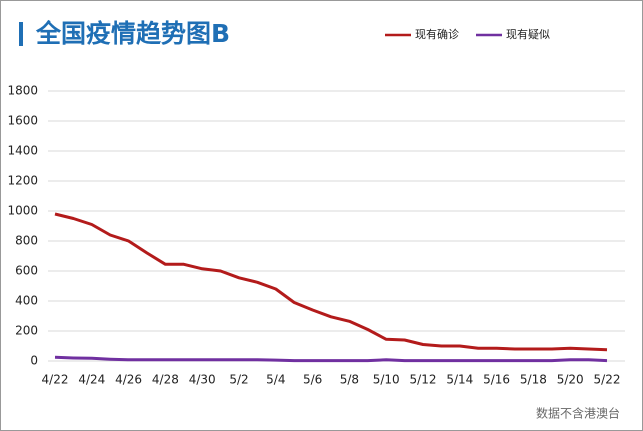  I want to click on y-tick-label: 1600, so click(22, 121).